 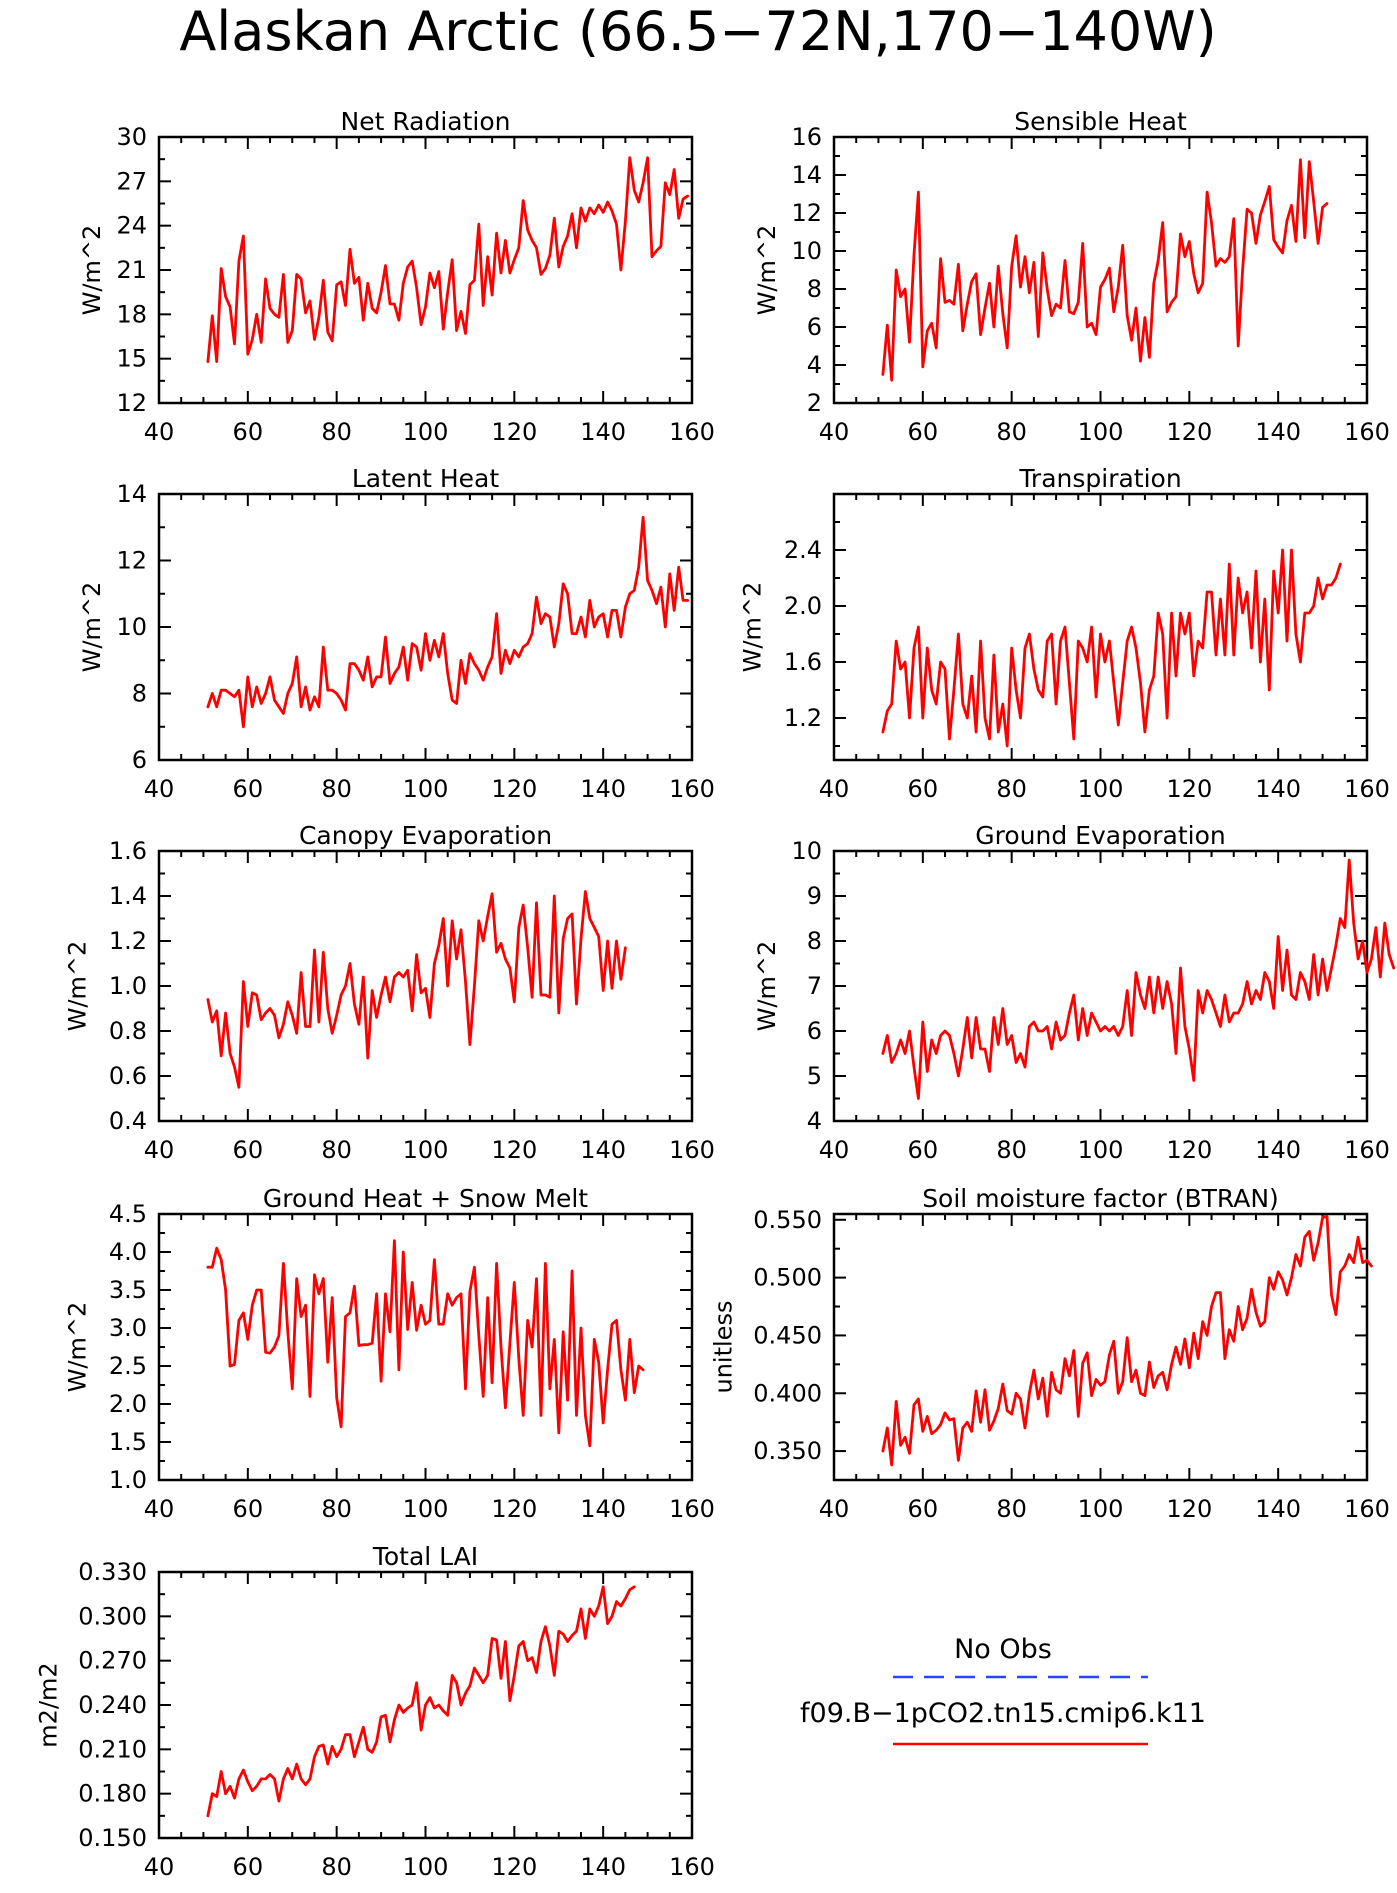 What do you see at coordinates (692, 1150) in the screenshot?
I see `canopy-evaporation-xtick-label: 160` at bounding box center [692, 1150].